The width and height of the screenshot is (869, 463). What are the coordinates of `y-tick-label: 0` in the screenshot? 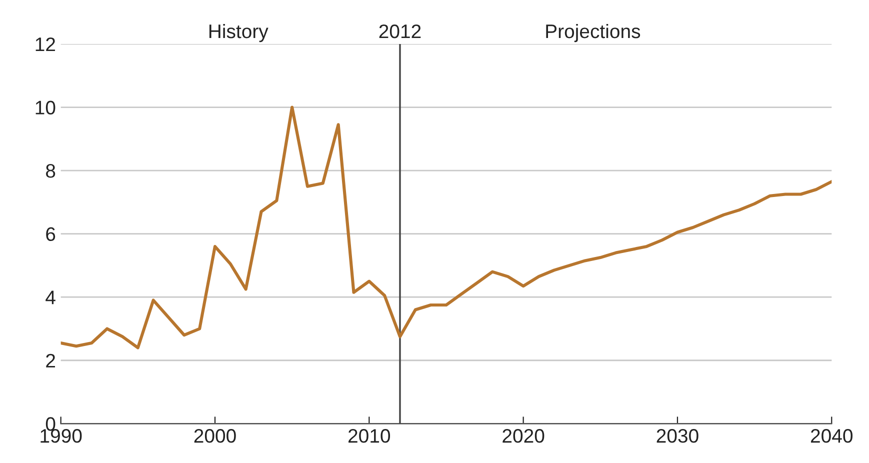 It's located at (51, 424).